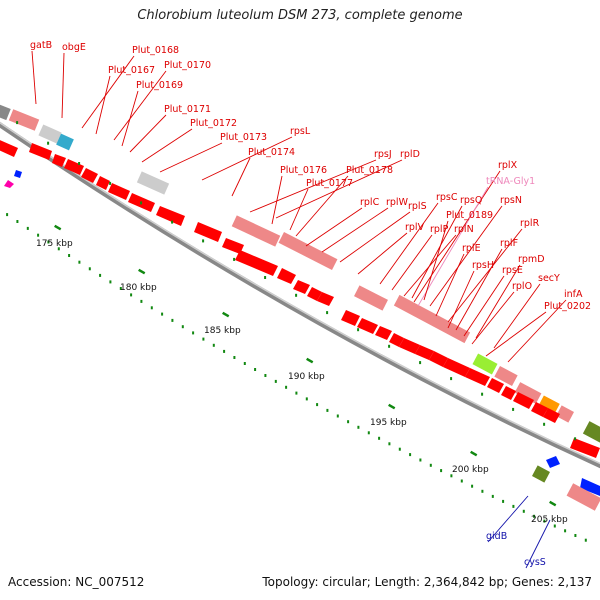 The image size is (600, 600). I want to click on gene-label: rpmD, so click(531, 259).